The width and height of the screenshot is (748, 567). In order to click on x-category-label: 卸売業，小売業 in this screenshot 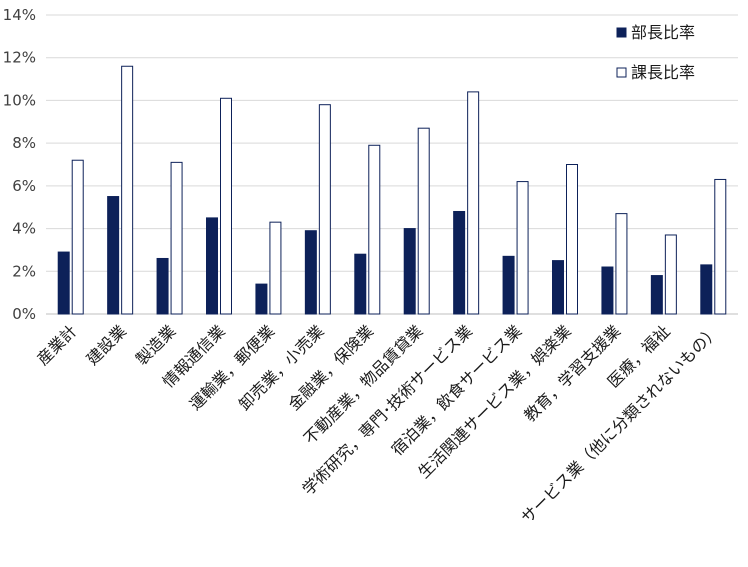, I will do `click(281, 367)`.